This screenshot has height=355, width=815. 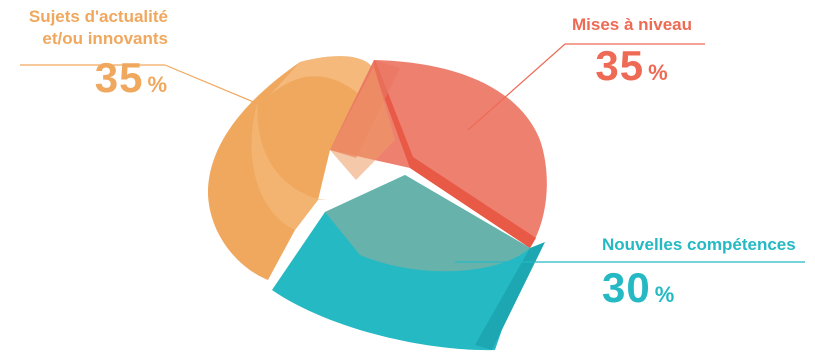 I want to click on slice-label-nouvelles: Nouvelles compétences, so click(x=699, y=244).